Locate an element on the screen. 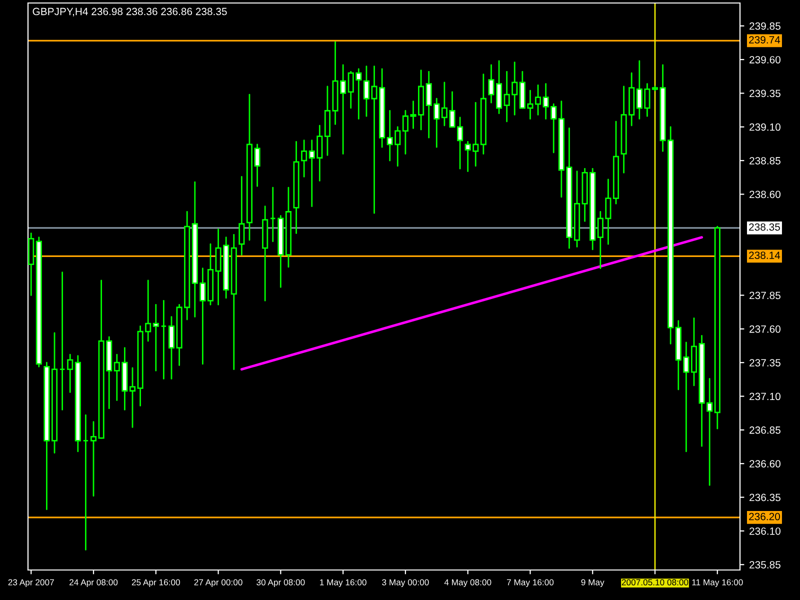 This screenshot has width=800, height=600. chart-title: GBPJPY,H4 236.98 238.36 236.86 238.35 is located at coordinates (129, 12).